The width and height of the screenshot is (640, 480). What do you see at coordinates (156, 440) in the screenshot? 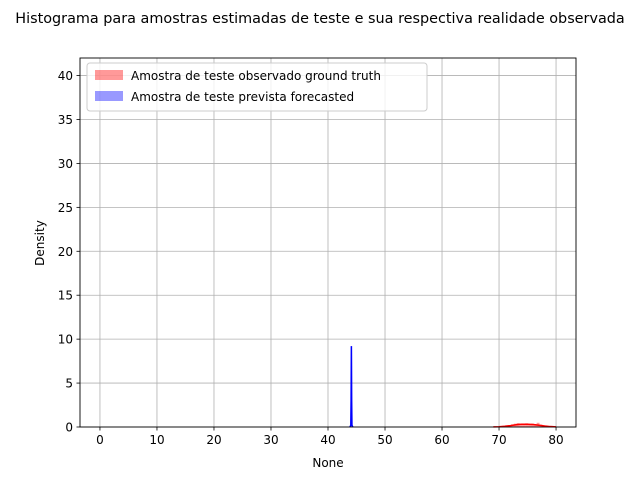
I see `x-tick-label: 10` at bounding box center [156, 440].